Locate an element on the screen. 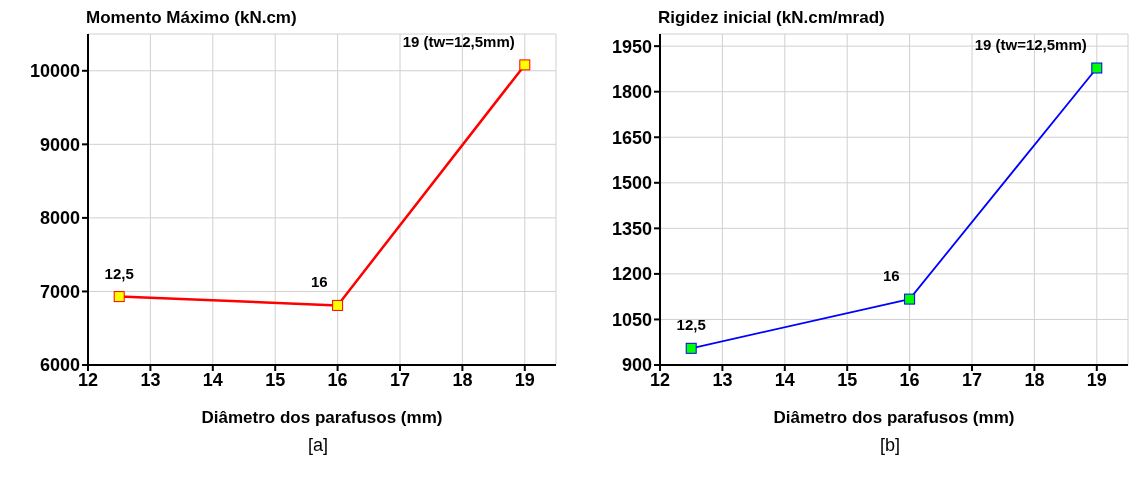 The width and height of the screenshot is (1145, 497). chart-title: Momento Máximo (kN.cm) is located at coordinates (192, 18).